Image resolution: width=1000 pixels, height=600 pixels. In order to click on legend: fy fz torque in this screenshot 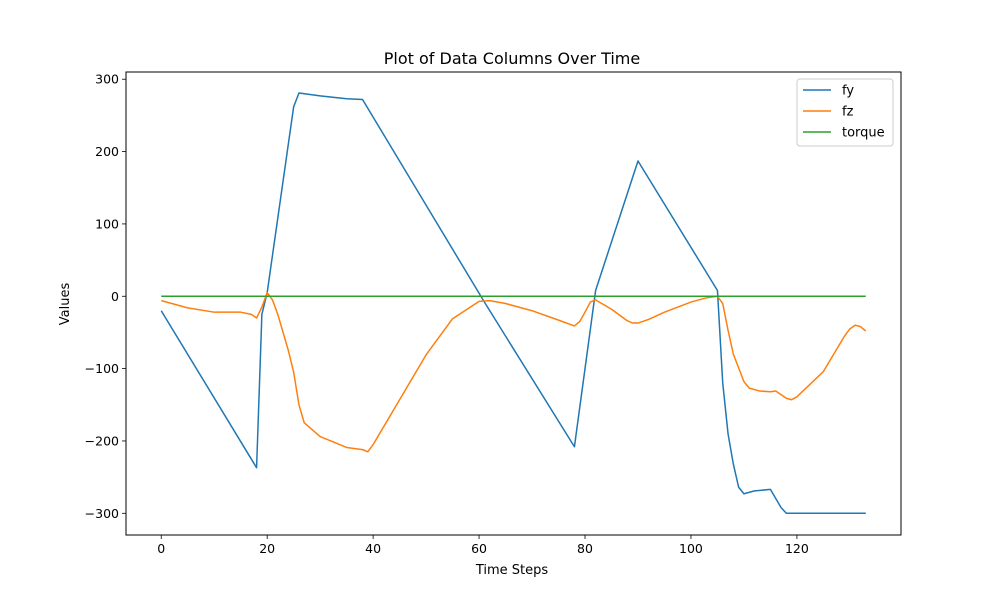, I will do `click(845, 112)`.